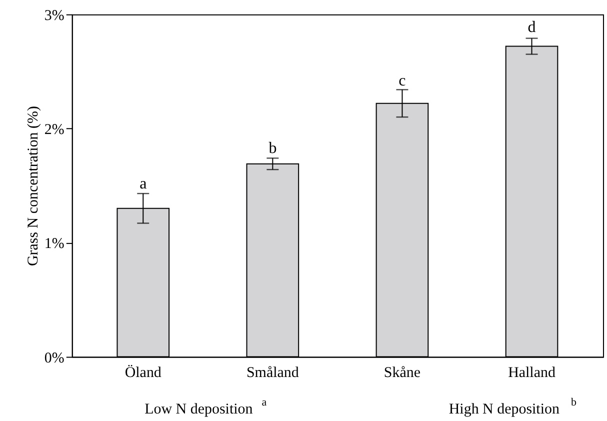  Describe the element at coordinates (512, 407) in the screenshot. I see `text: High N deposition b` at that location.